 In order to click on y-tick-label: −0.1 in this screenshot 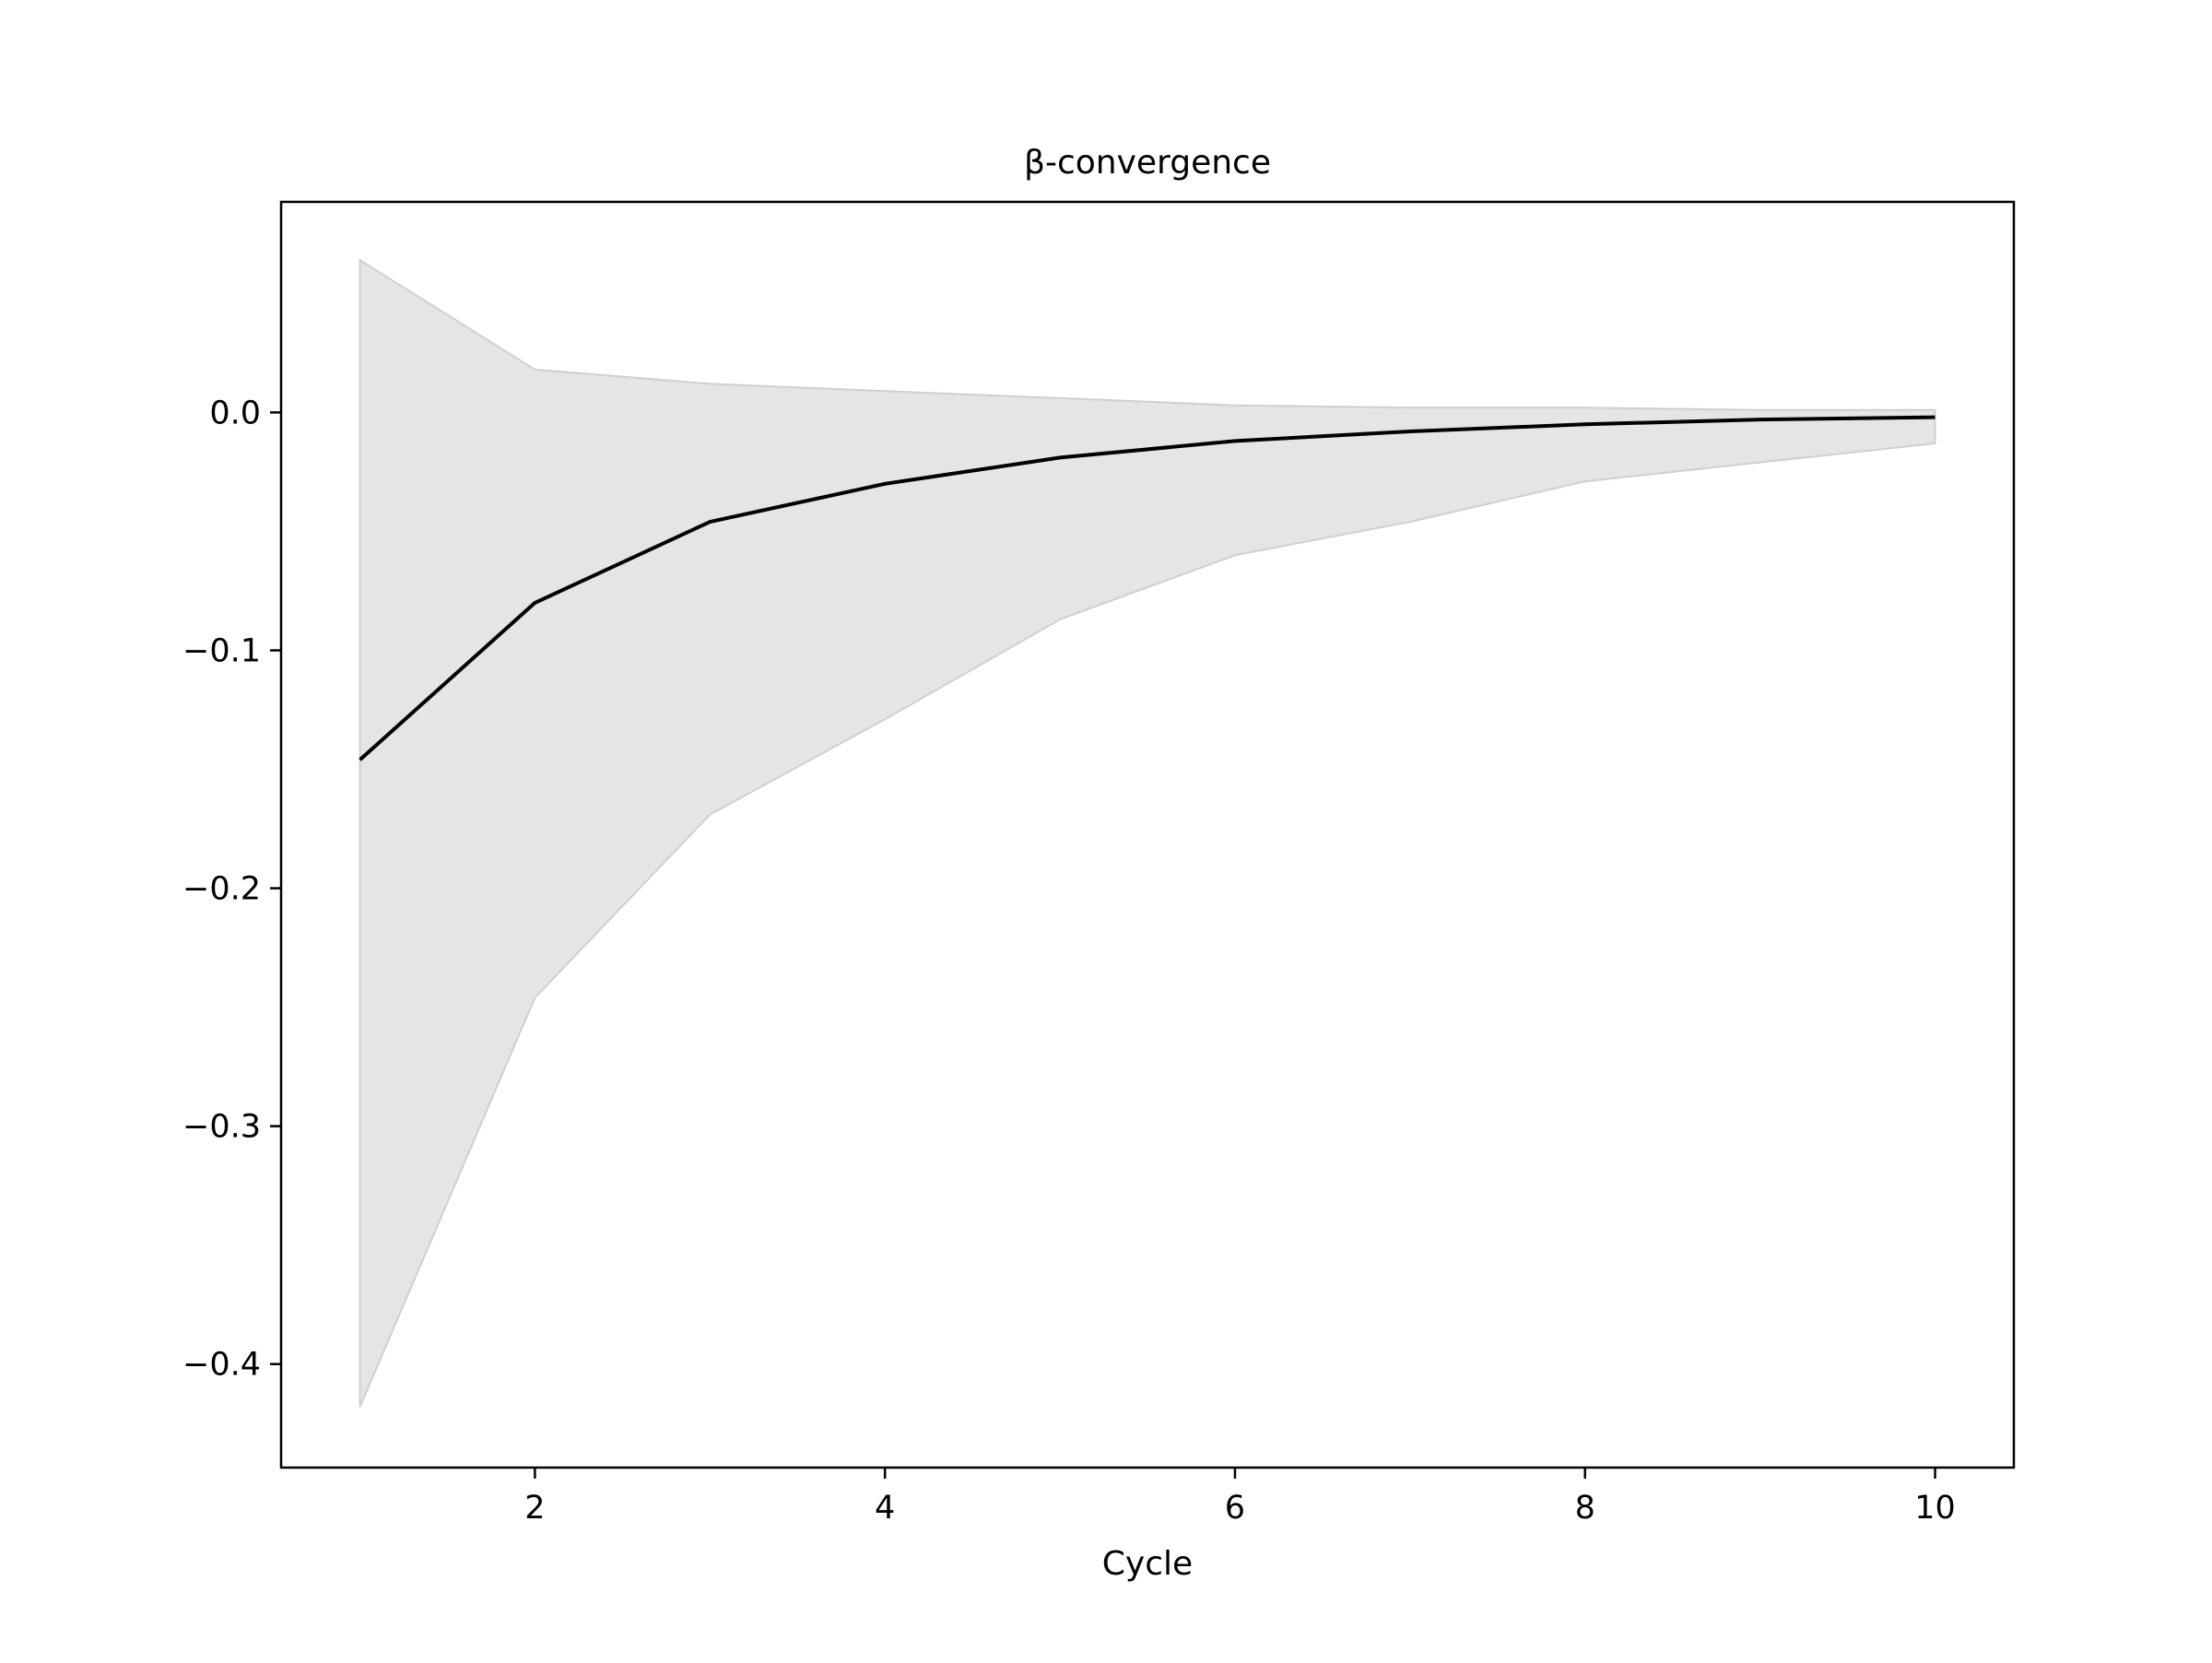, I will do `click(221, 650)`.